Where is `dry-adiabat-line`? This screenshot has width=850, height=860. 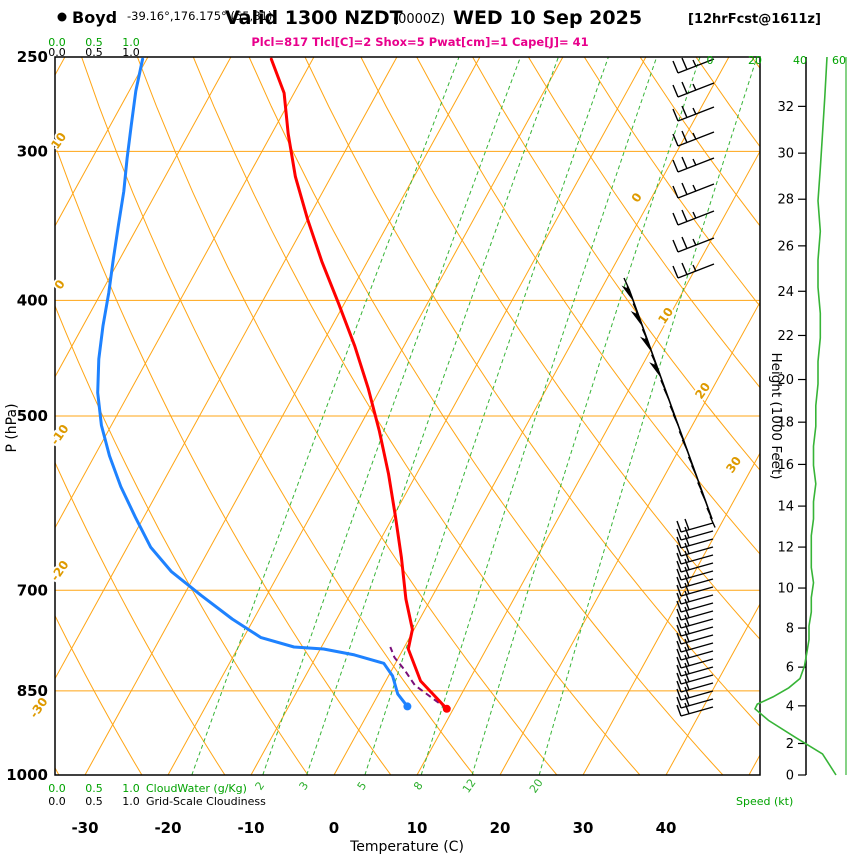
dry-adiabat-line is located at coordinates (829, 416).